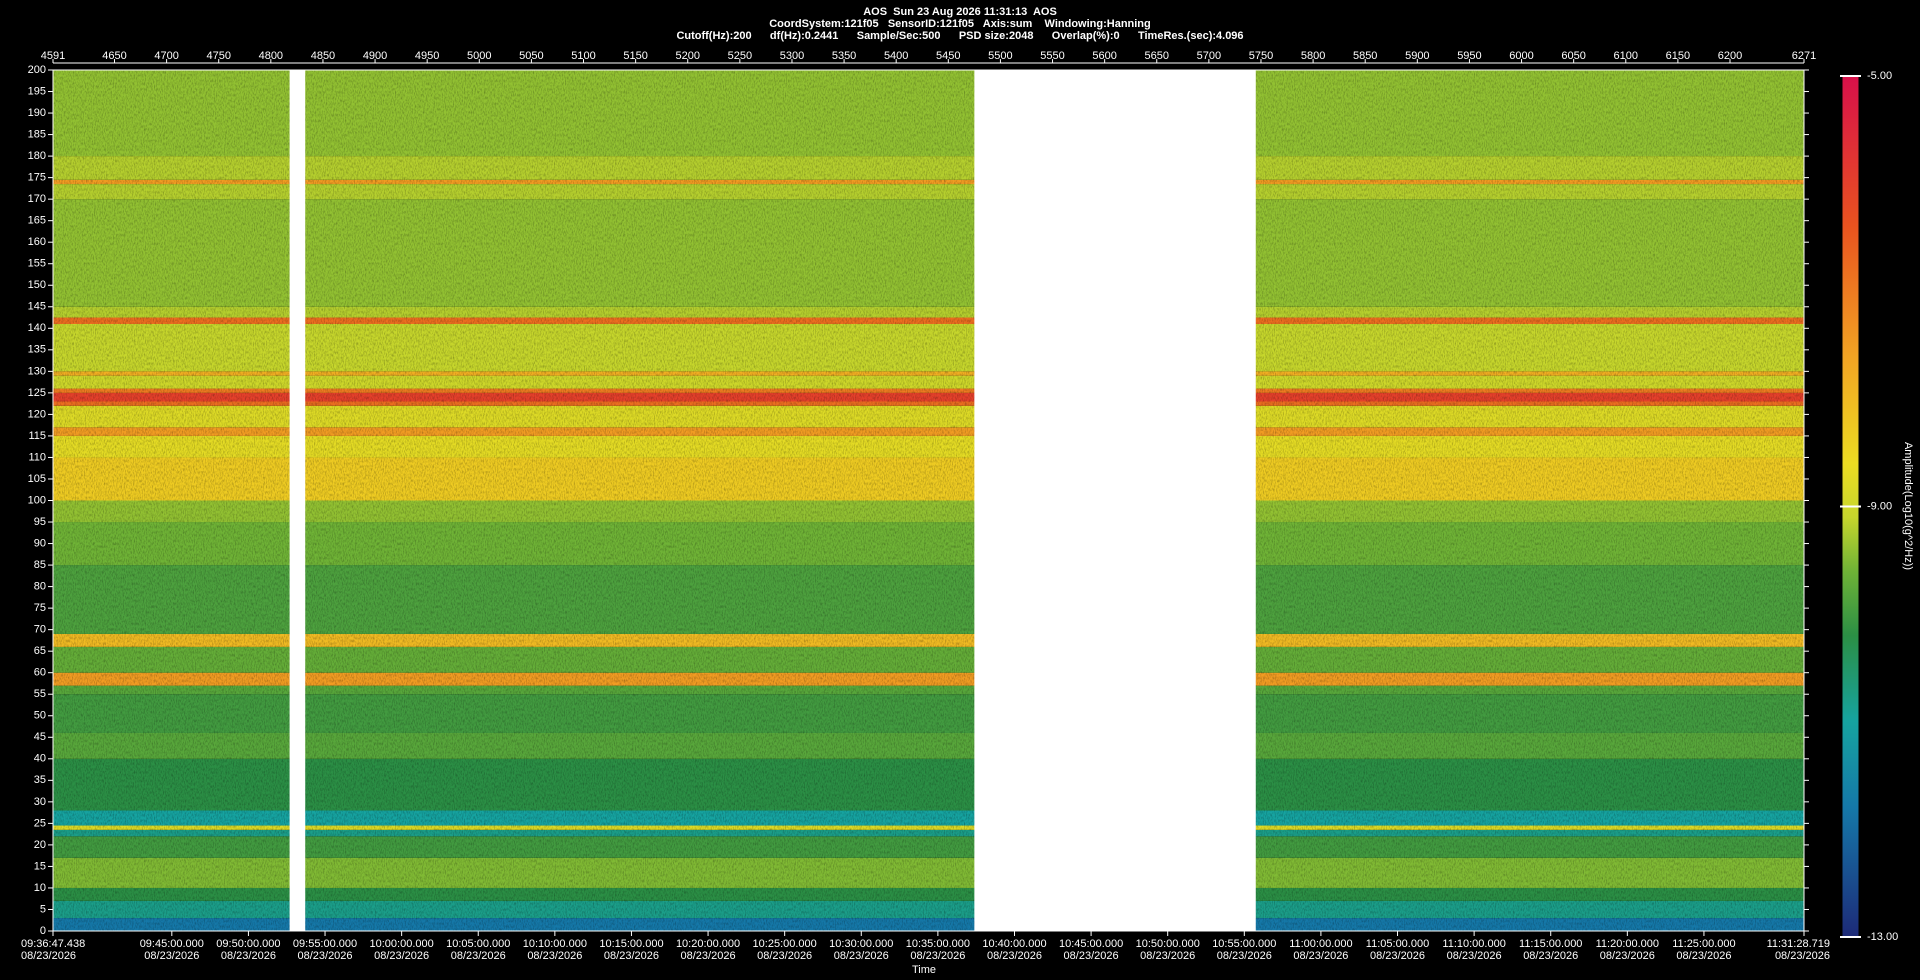 This screenshot has width=1920, height=980. Describe the element at coordinates (40, 845) in the screenshot. I see `y-tick-label: 20` at that location.